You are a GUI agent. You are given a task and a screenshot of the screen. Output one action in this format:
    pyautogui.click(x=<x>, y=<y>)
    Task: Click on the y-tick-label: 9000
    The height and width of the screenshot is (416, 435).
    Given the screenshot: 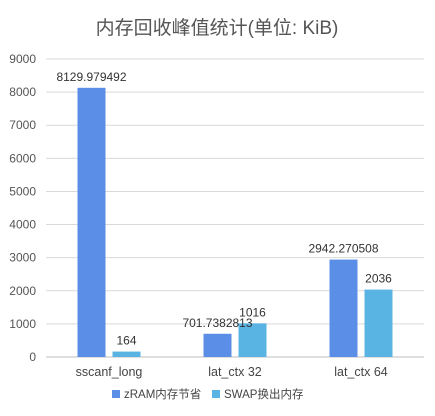 What is the action you would take?
    pyautogui.click(x=22, y=59)
    